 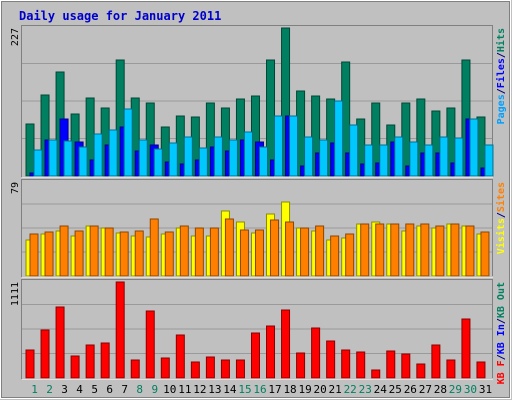 I want to click on legend-entry: KB In, so click(x=501, y=339).